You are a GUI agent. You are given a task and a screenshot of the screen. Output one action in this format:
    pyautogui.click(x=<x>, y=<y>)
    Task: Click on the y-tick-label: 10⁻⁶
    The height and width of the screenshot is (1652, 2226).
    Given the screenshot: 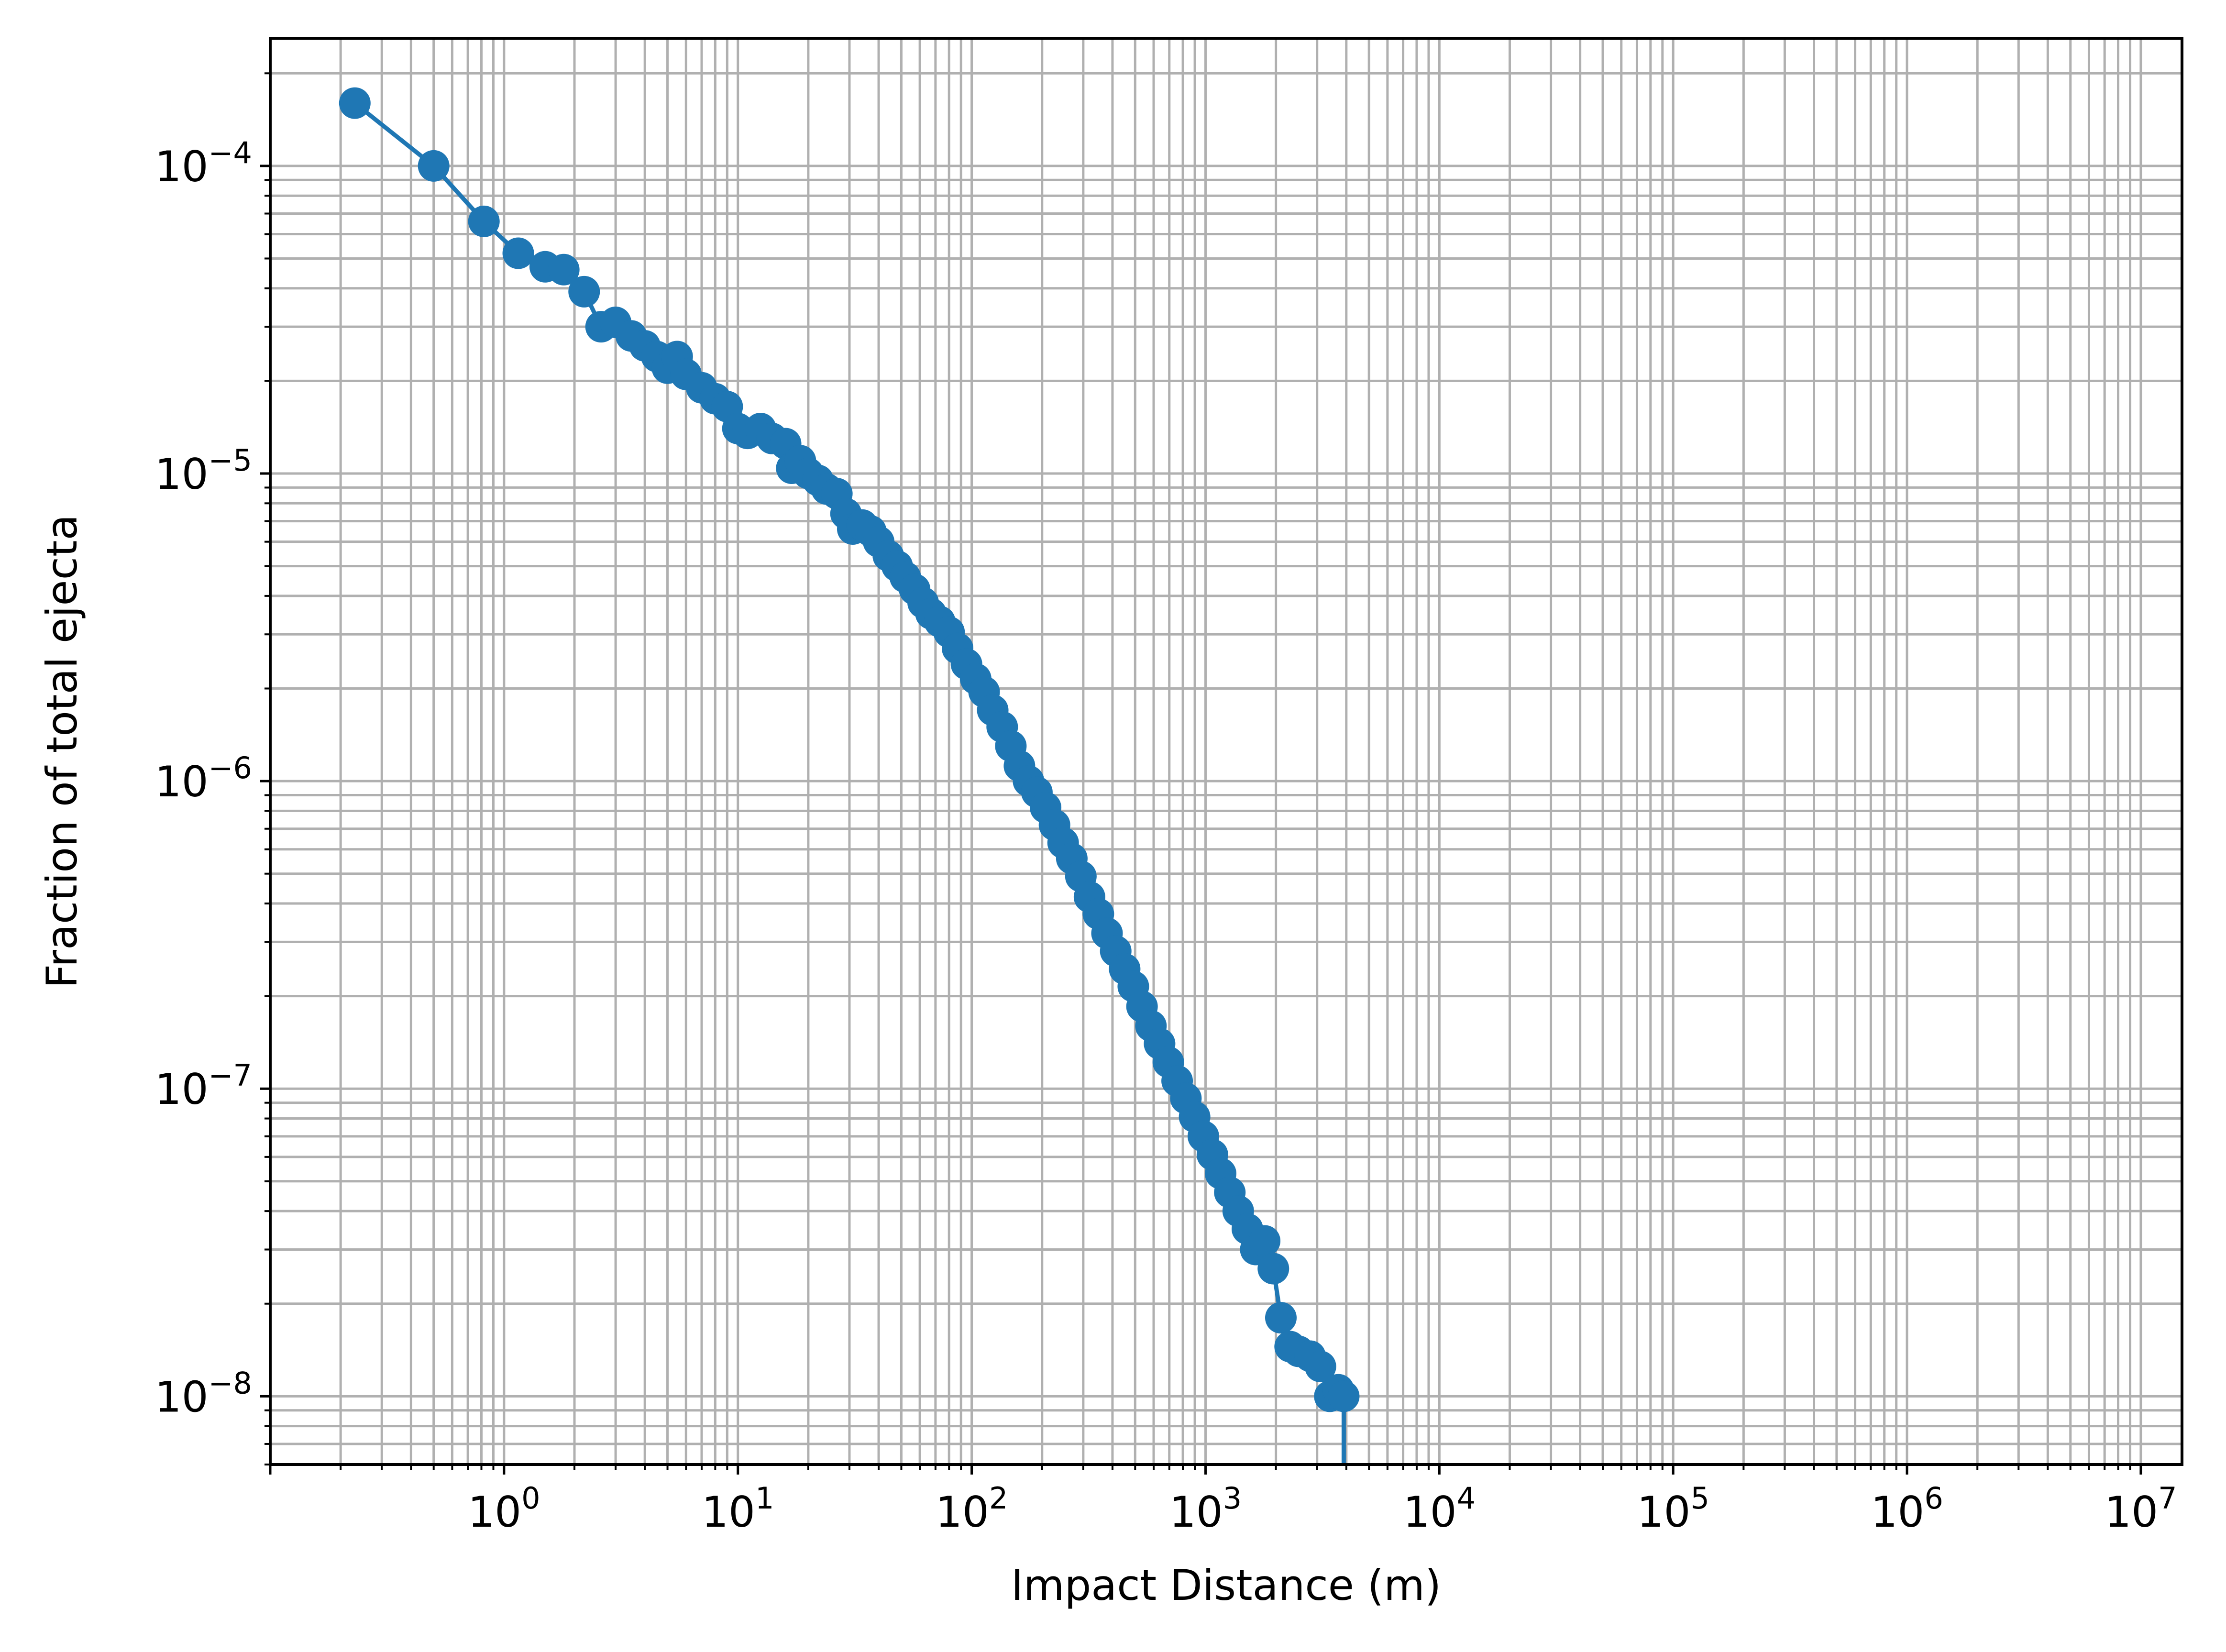 What is the action you would take?
    pyautogui.click(x=203, y=778)
    